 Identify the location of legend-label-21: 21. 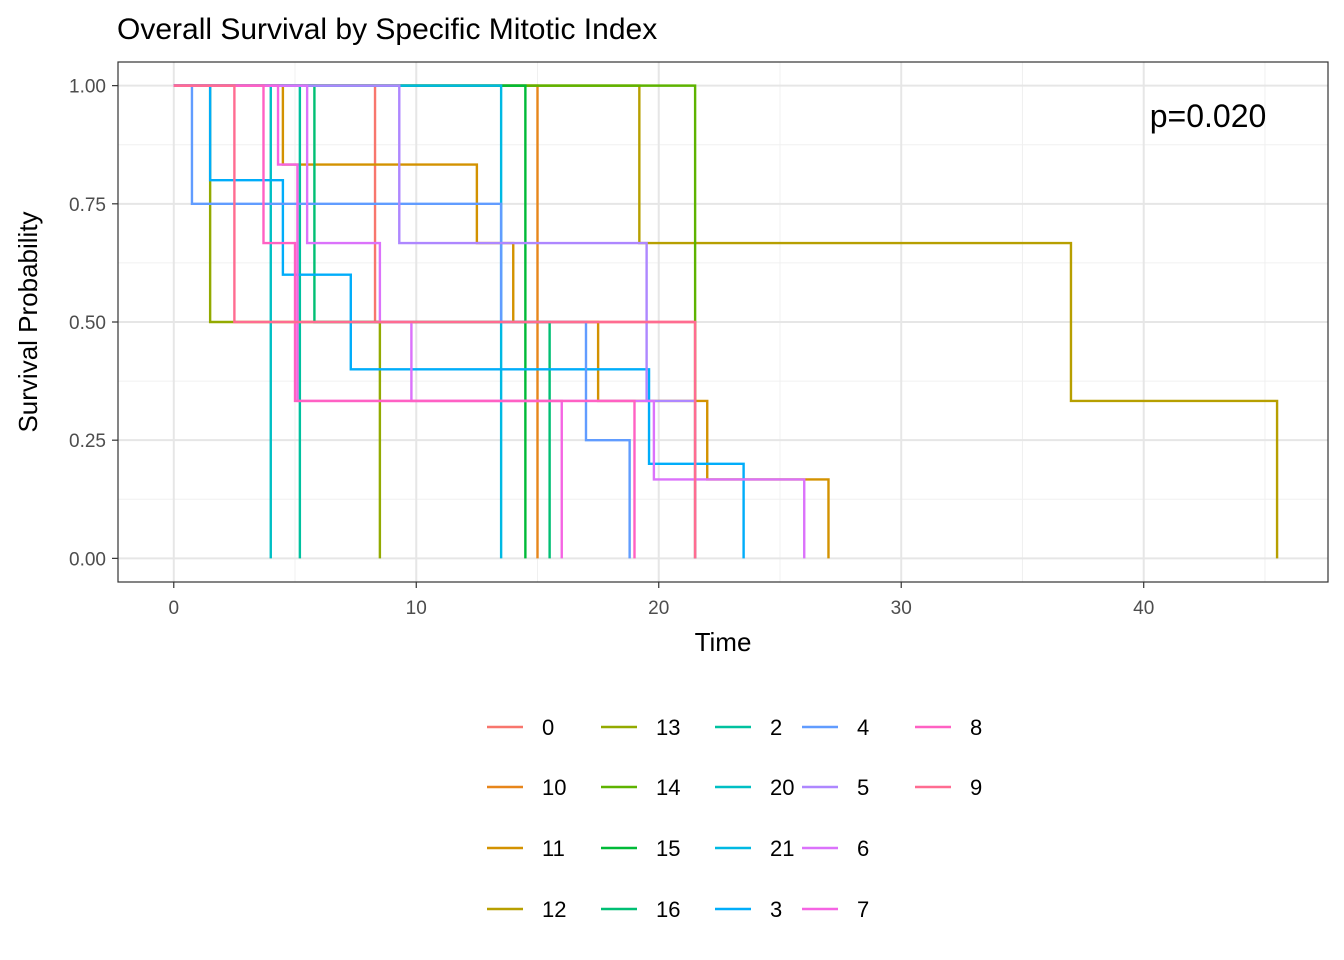
(782, 848).